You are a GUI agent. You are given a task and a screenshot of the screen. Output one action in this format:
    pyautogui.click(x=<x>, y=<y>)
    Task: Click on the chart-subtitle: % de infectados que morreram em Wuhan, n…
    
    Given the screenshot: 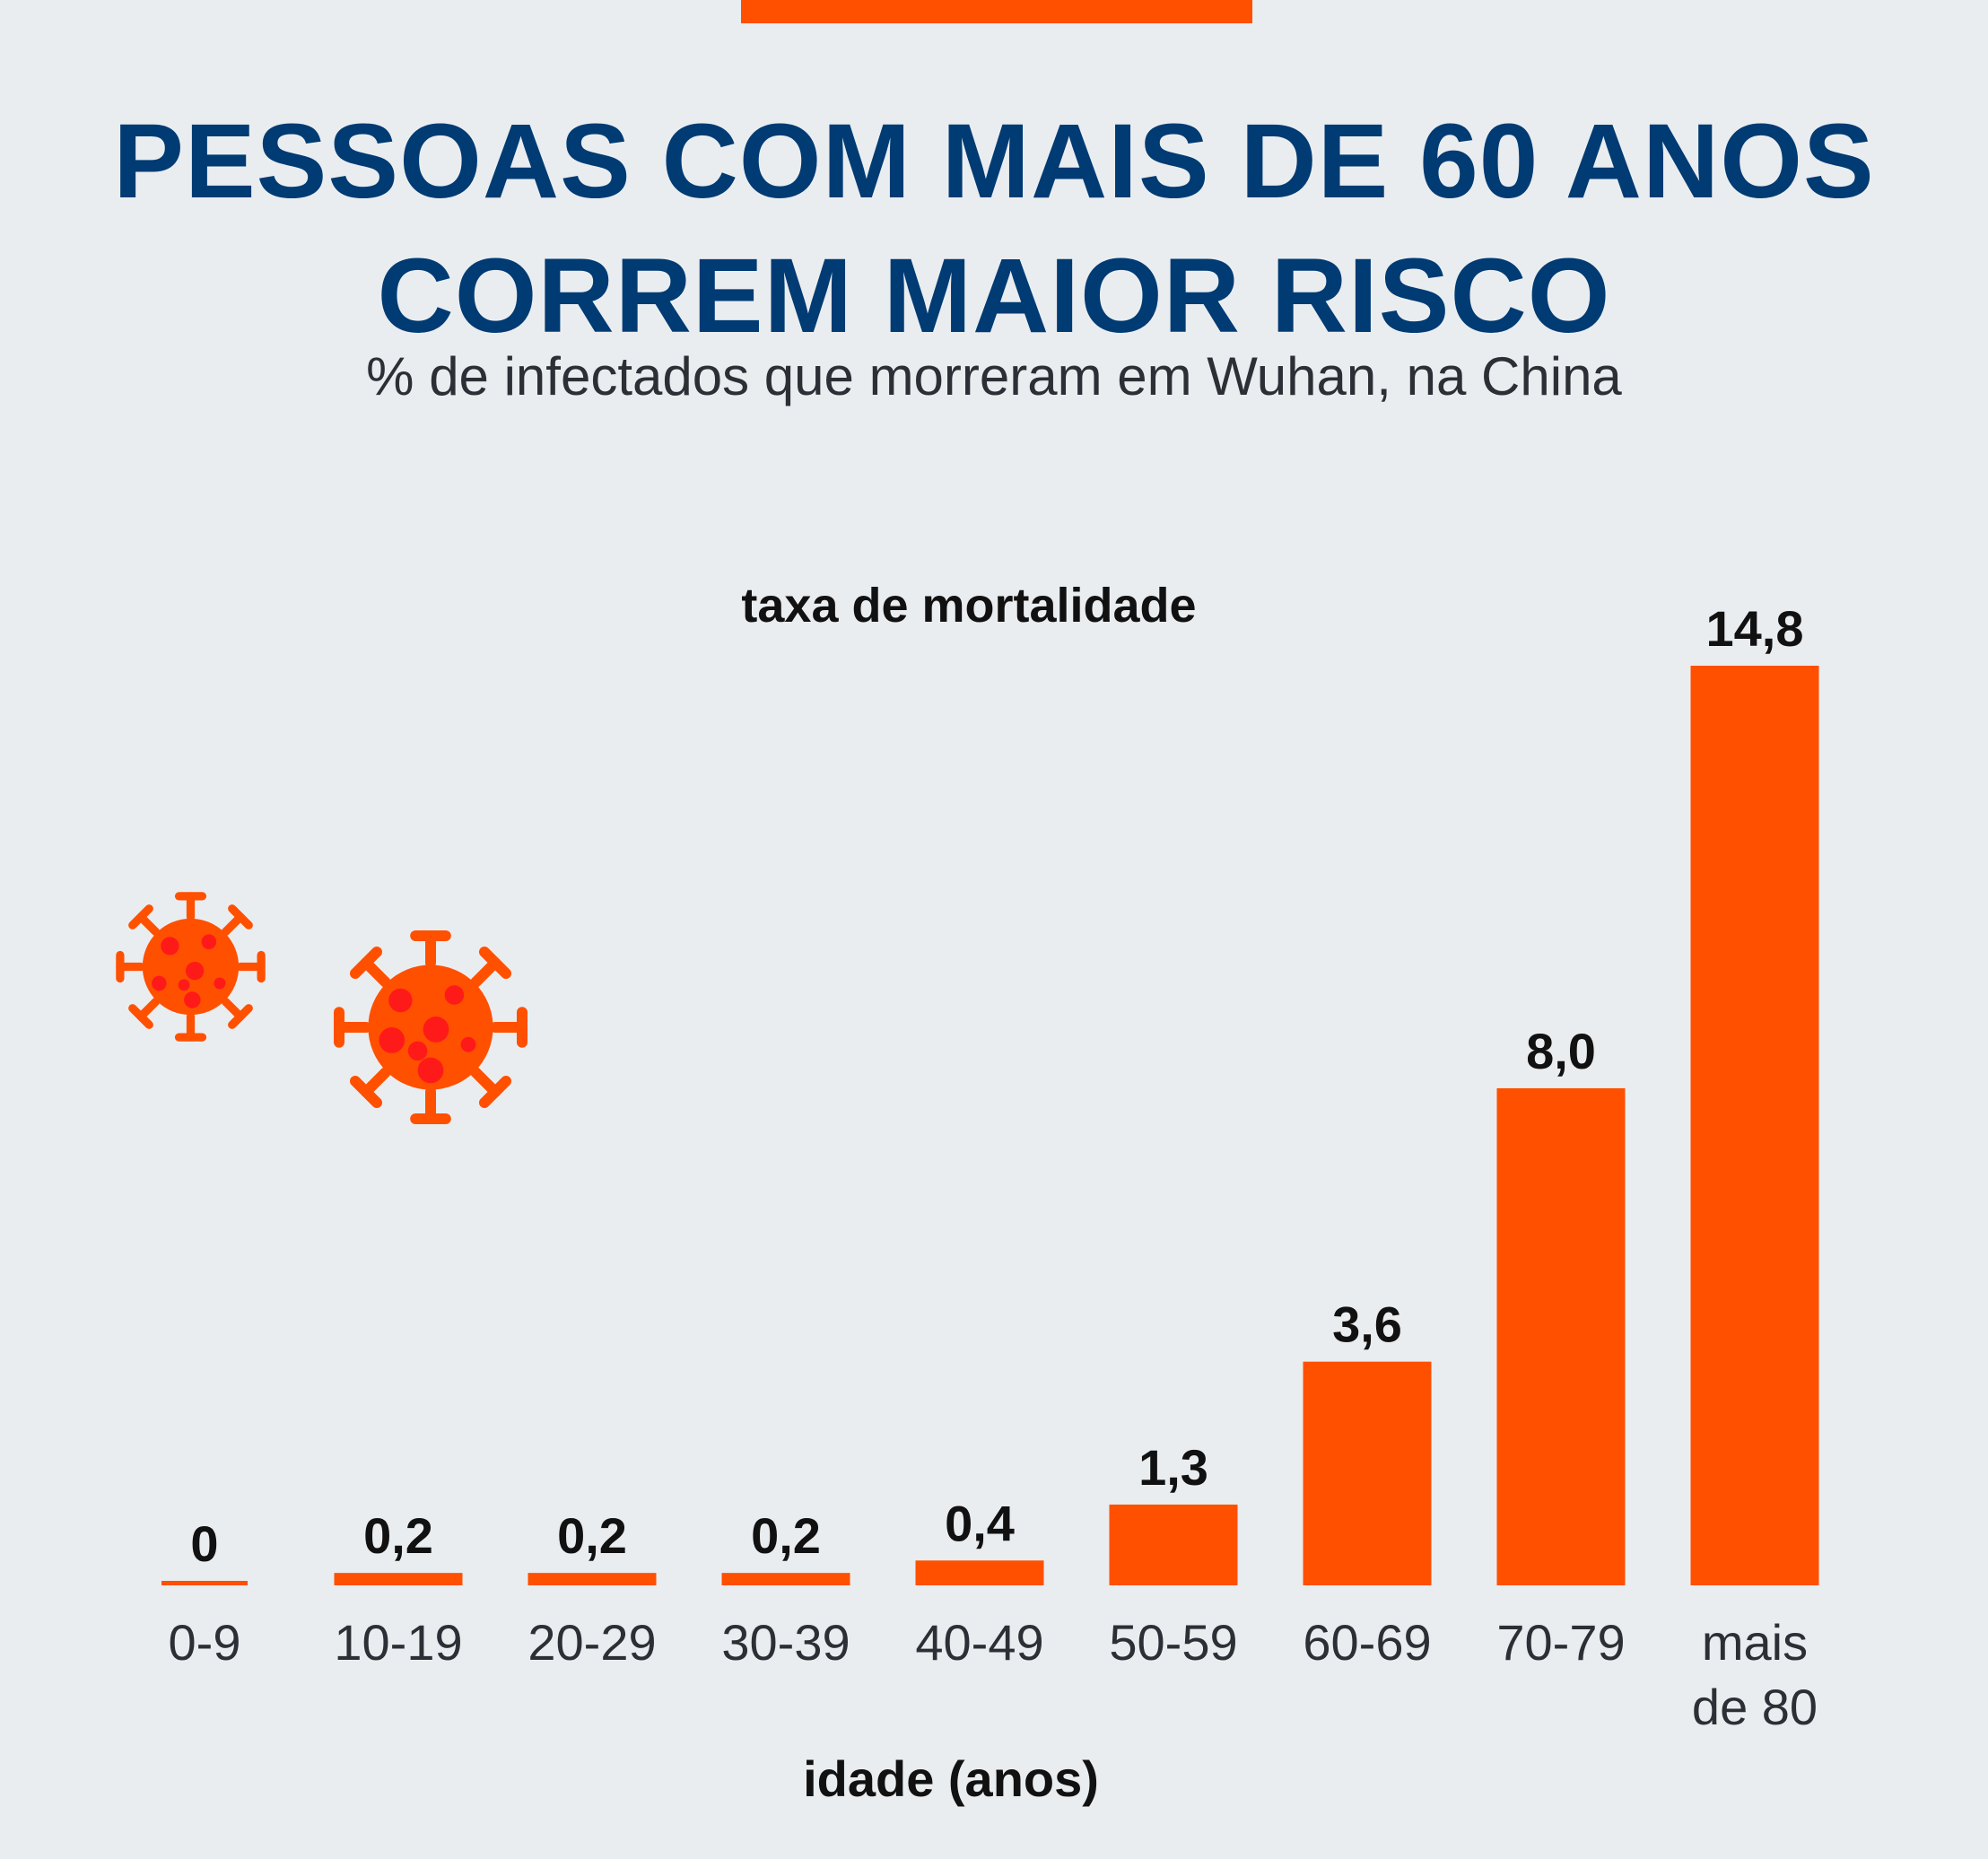 What is the action you would take?
    pyautogui.click(x=994, y=376)
    